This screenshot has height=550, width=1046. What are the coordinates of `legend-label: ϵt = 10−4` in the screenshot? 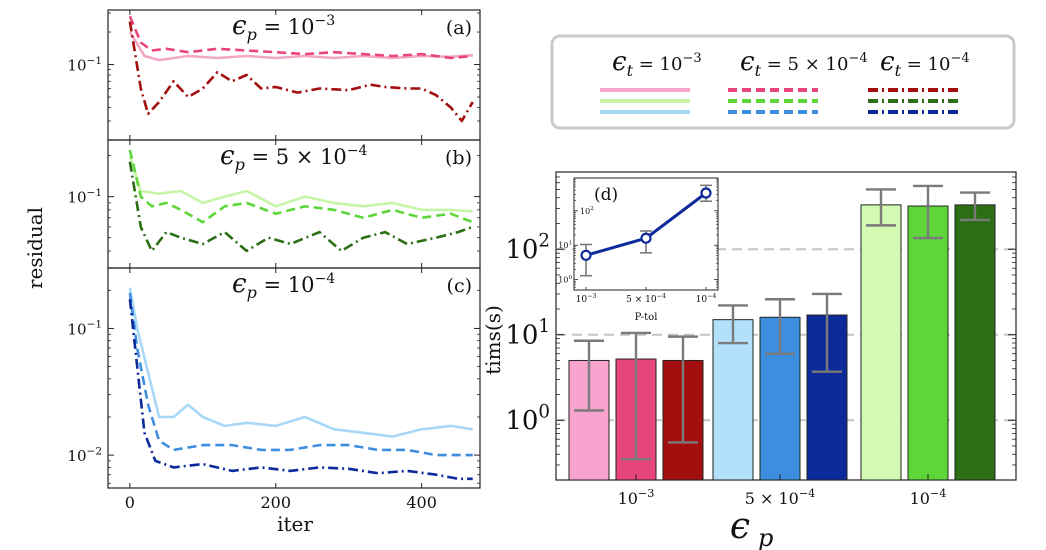 It's located at (925, 63).